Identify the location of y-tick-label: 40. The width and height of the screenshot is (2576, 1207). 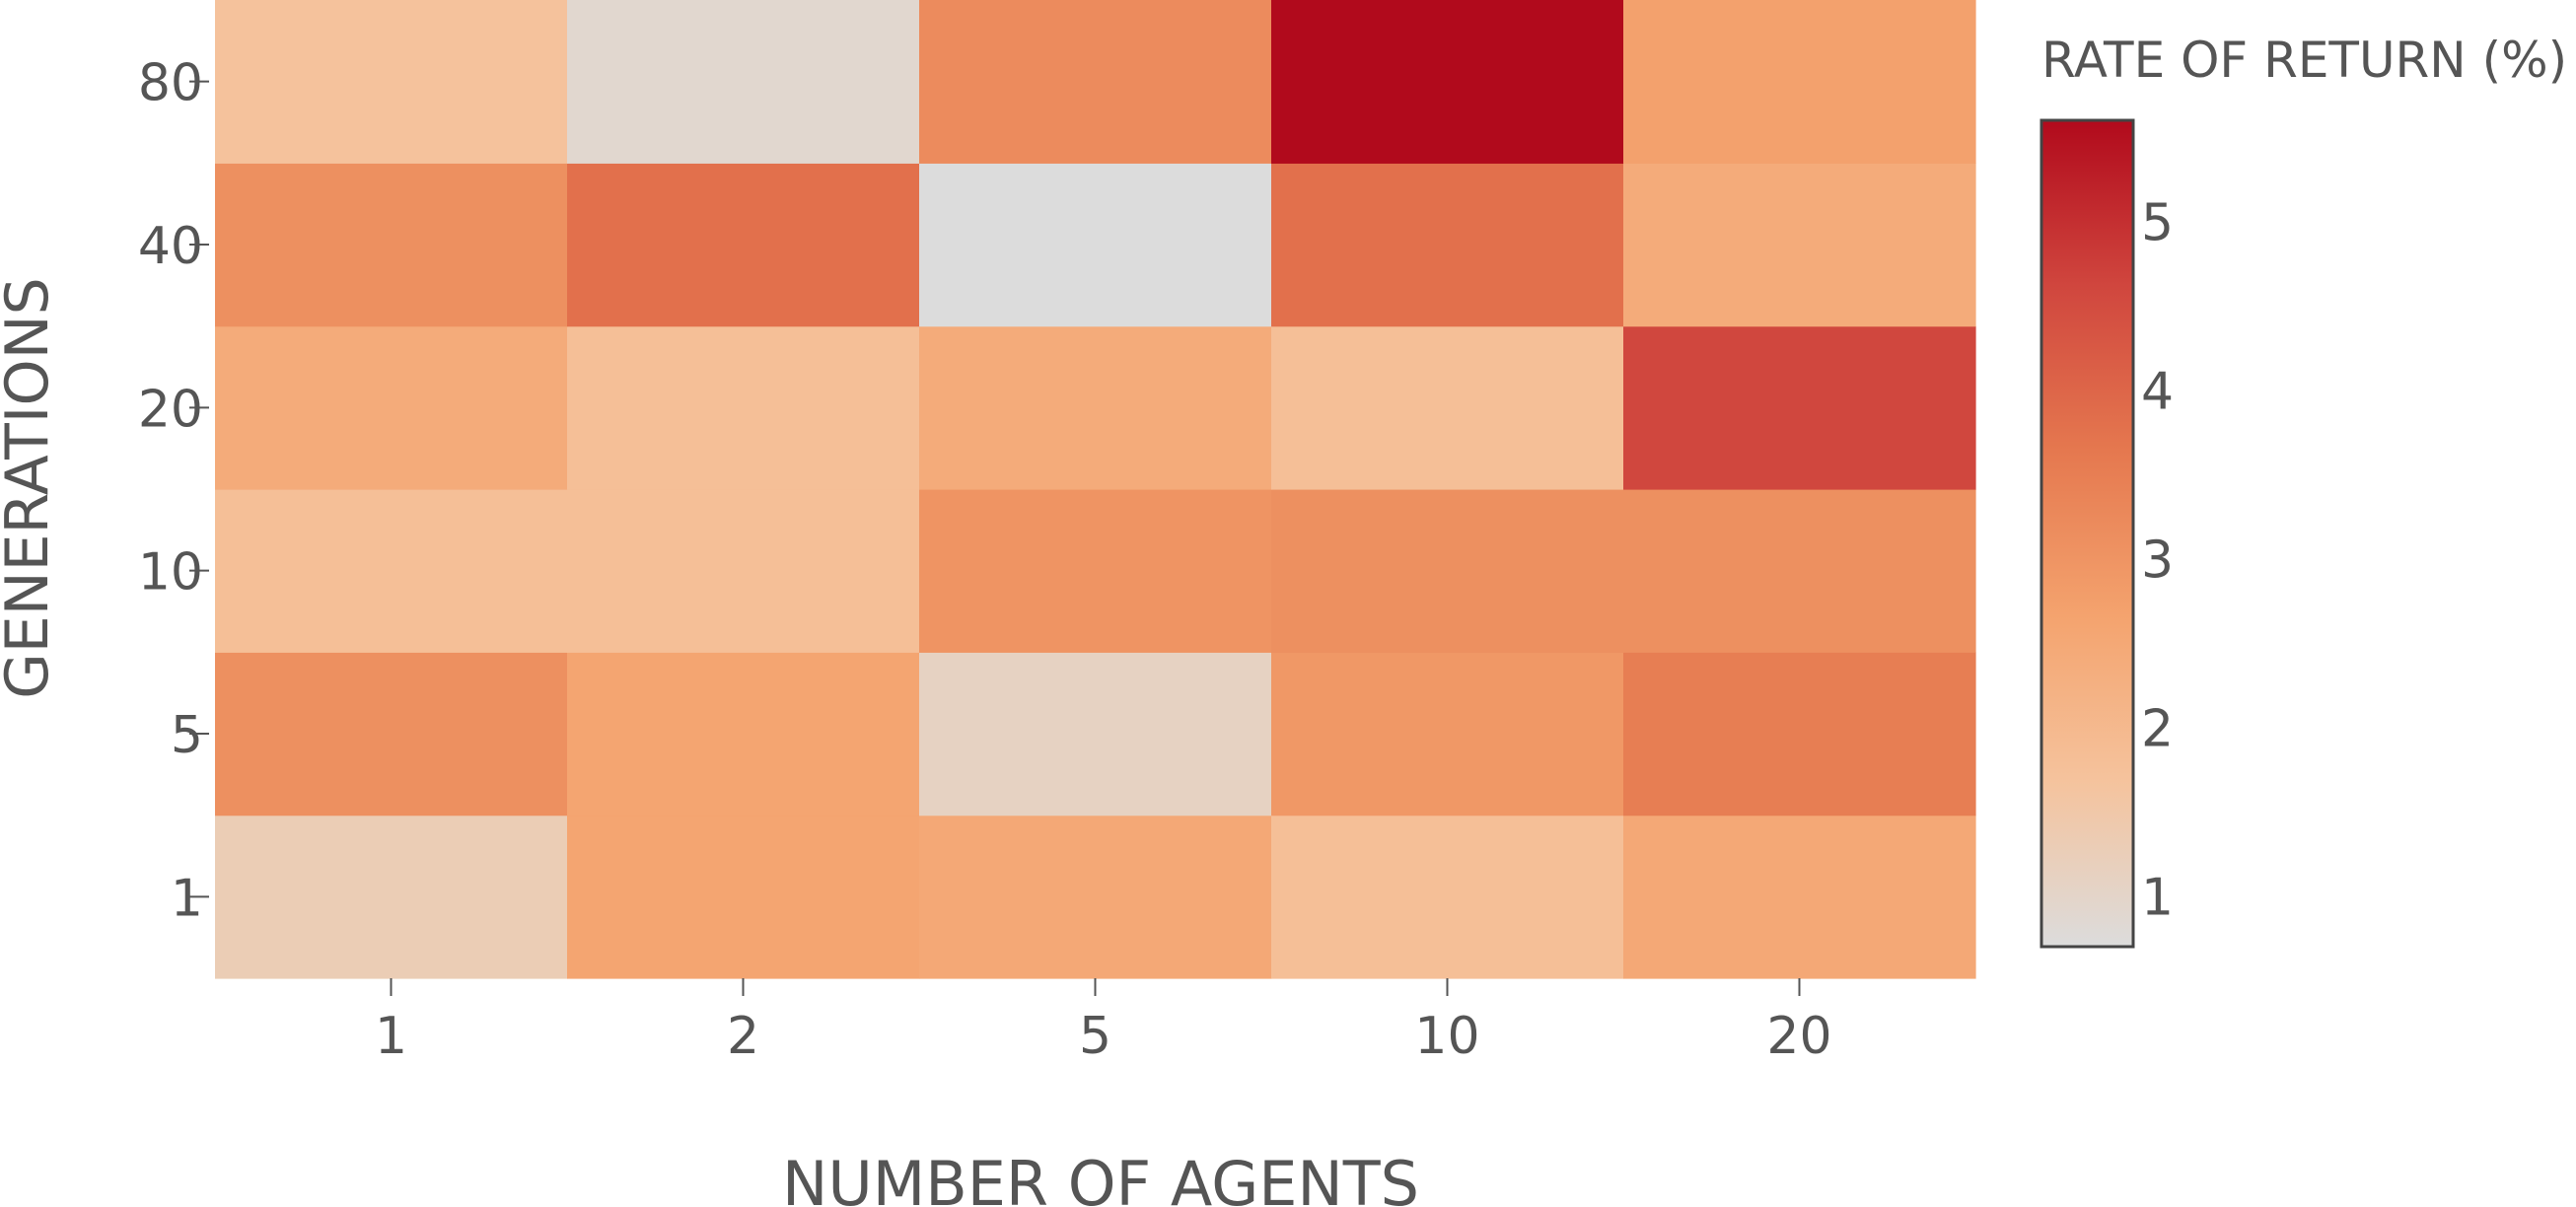
(170, 246).